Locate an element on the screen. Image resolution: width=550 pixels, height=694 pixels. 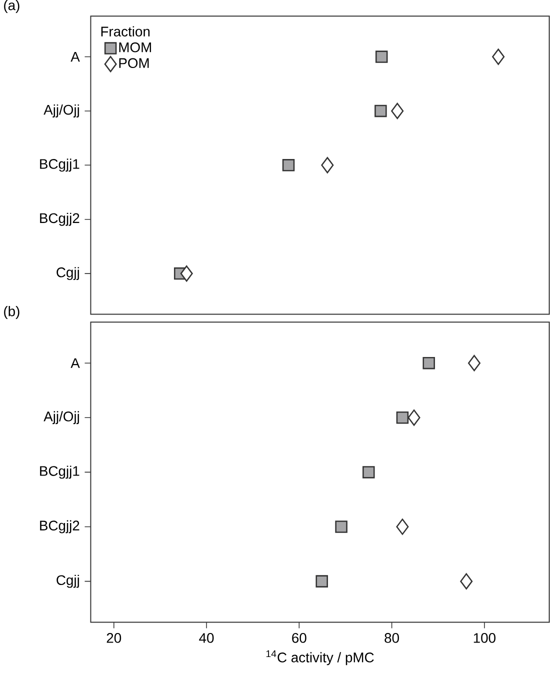
legend-label: MOM is located at coordinates (135, 47).